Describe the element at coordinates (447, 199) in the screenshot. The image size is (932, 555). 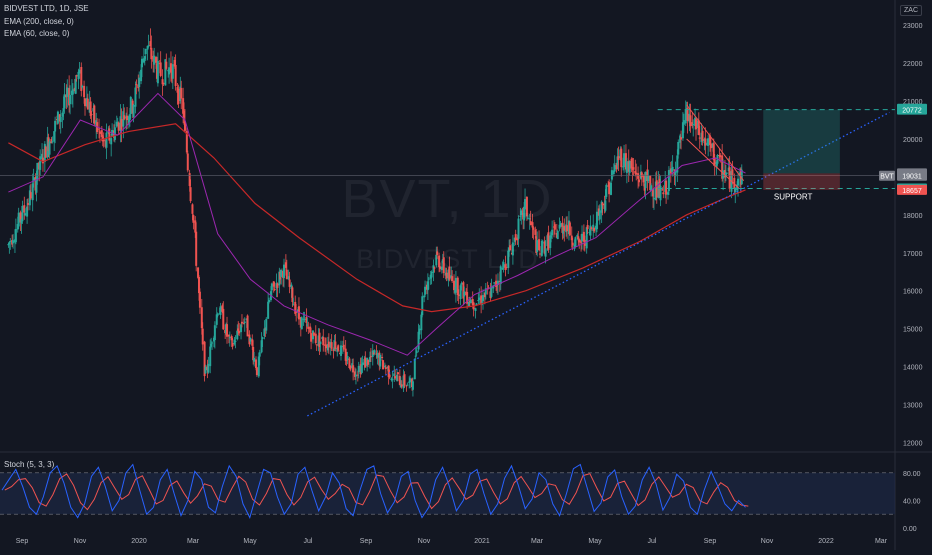
I see `watermark-ticker: BVT, 1D` at that location.